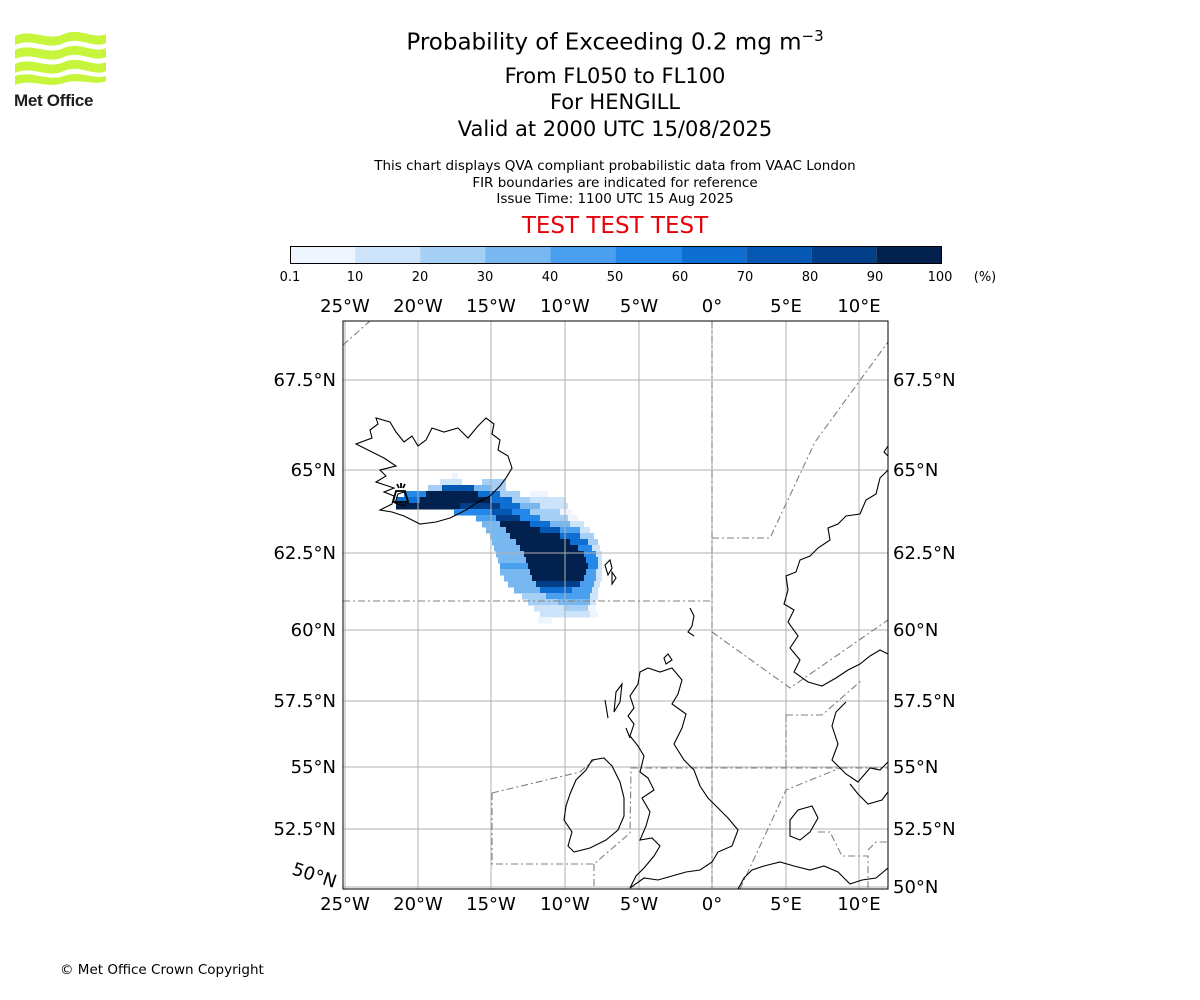 The height and width of the screenshot is (1000, 1200). What do you see at coordinates (418, 306) in the screenshot?
I see `lon-label-top: 20°W` at bounding box center [418, 306].